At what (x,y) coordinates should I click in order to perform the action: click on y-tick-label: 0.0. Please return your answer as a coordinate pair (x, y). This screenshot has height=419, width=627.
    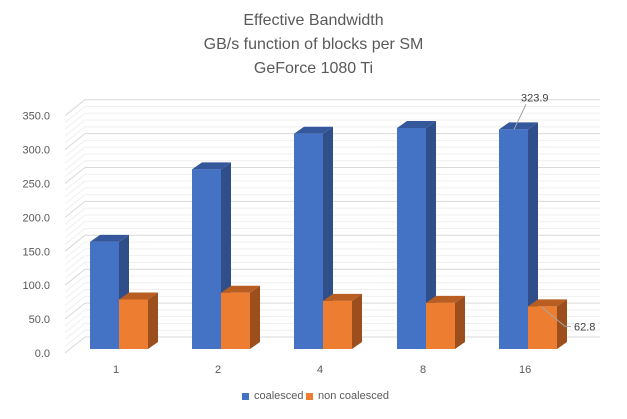
    Looking at the image, I should click on (42, 354).